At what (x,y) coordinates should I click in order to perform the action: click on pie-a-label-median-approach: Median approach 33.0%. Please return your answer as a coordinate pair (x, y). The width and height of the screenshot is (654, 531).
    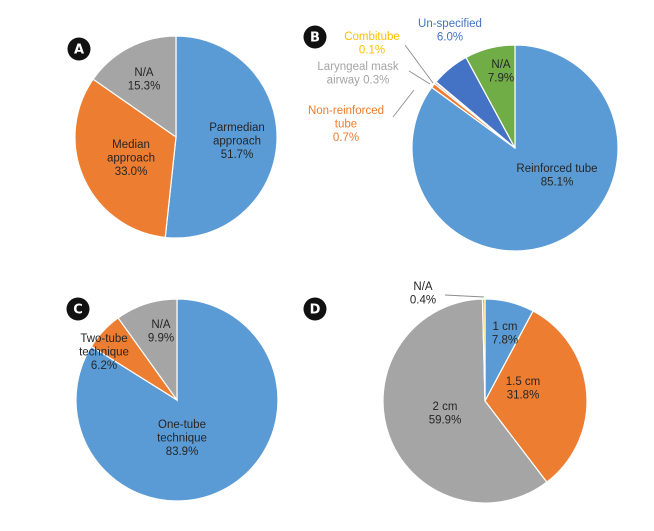
    Looking at the image, I should click on (131, 158).